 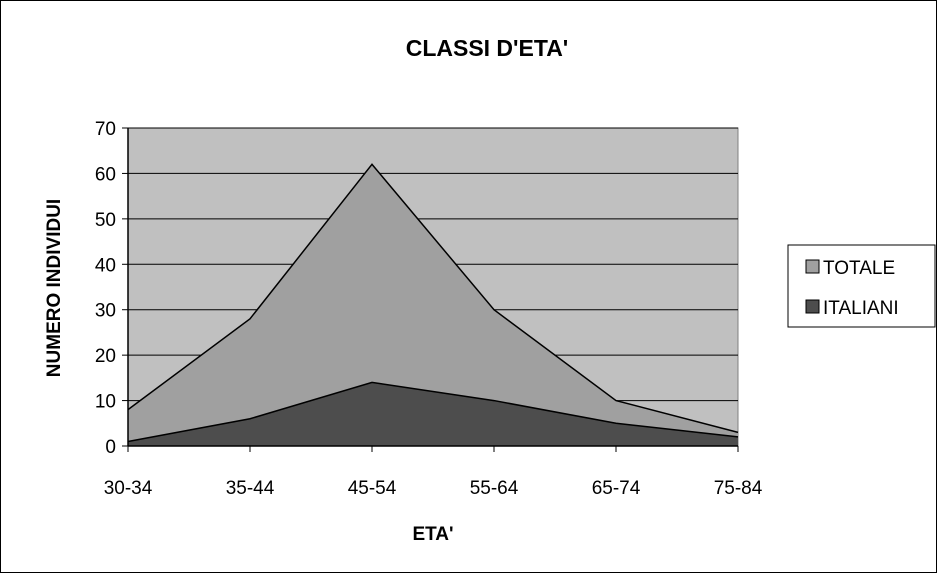 What do you see at coordinates (433, 488) in the screenshot?
I see `x-tick-labels: 30-34 35-44 45-54 55-64 65-74 75-84` at bounding box center [433, 488].